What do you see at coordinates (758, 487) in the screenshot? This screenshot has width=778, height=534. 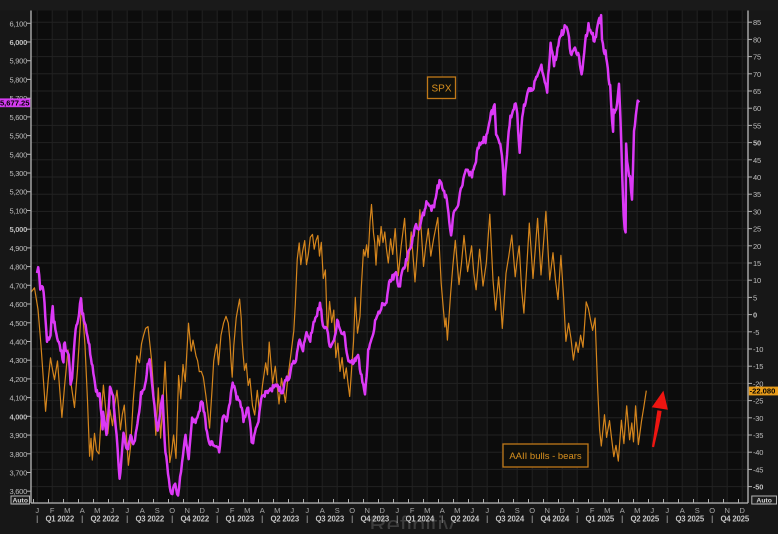 I see `svg-text: -50` at bounding box center [758, 487].